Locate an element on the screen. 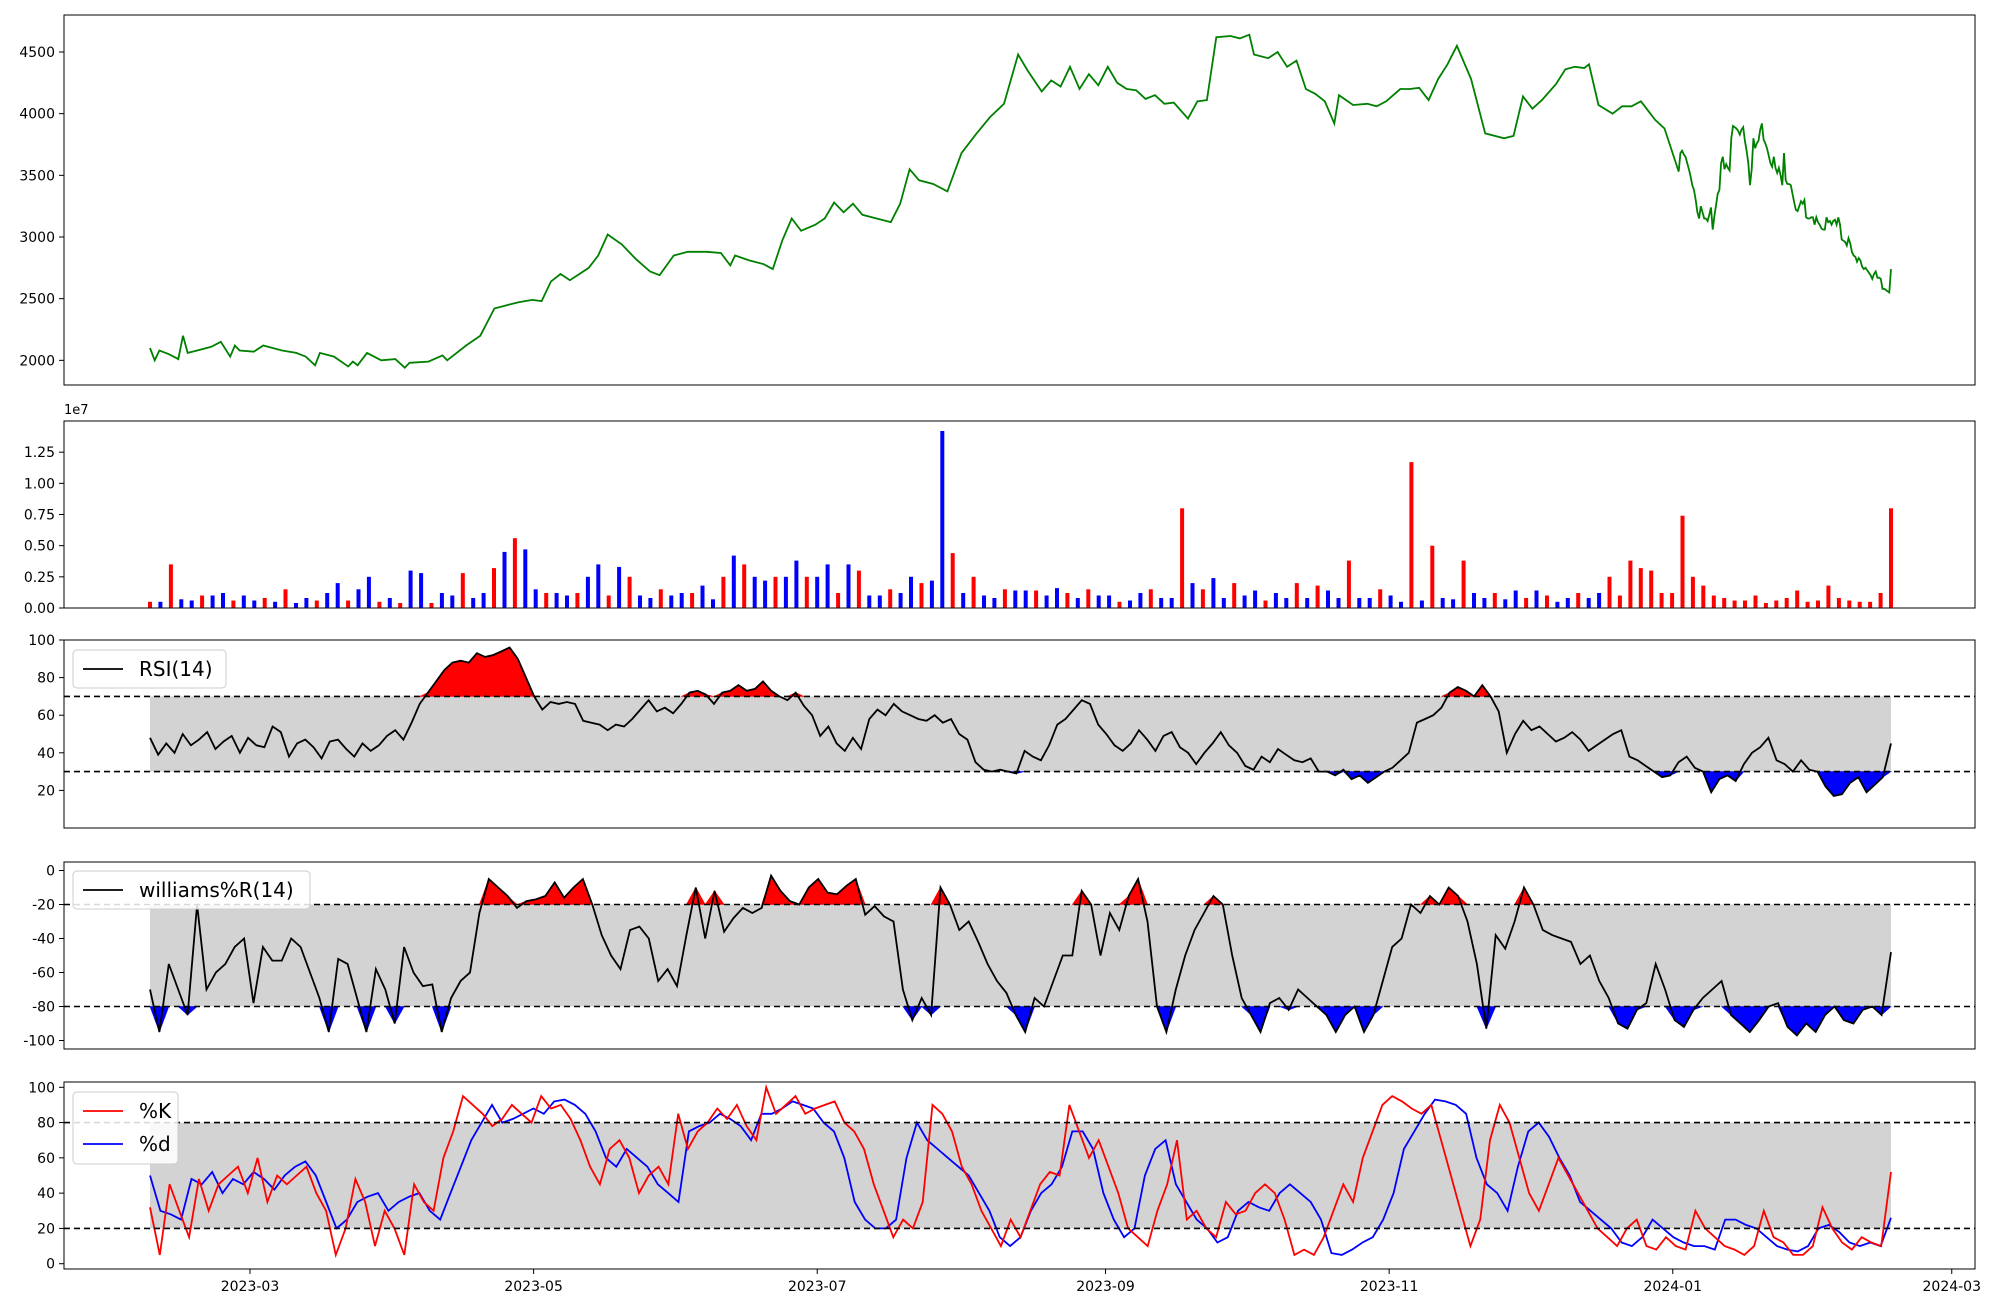 The image size is (2000, 1300). williams-y-tick-label: -80 is located at coordinates (43, 1008).